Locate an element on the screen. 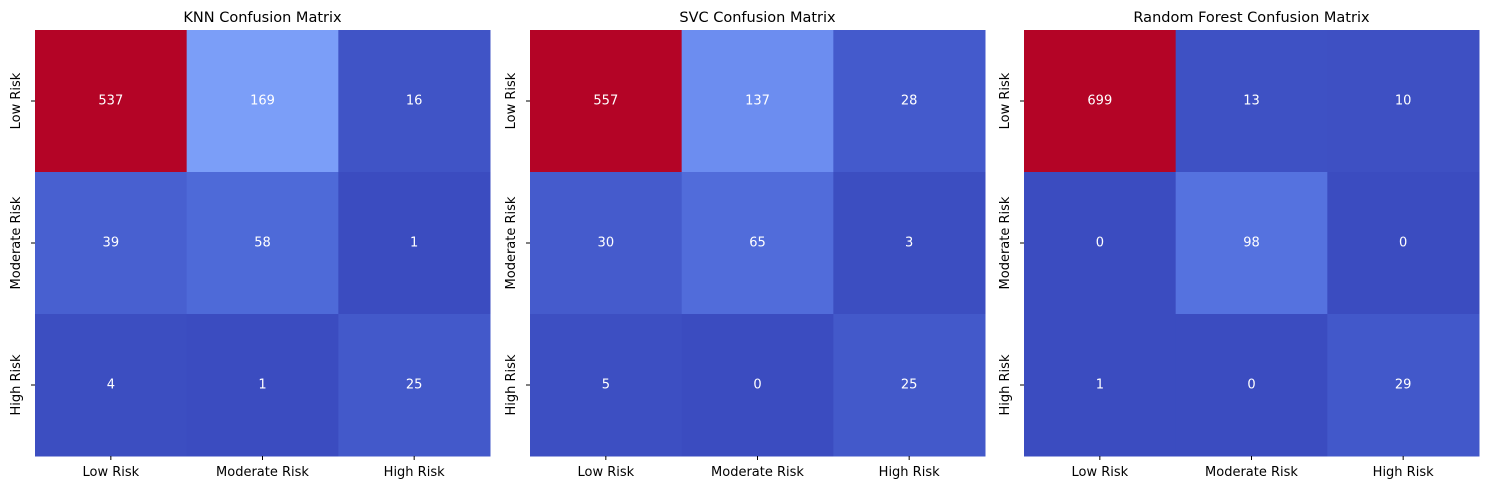  chart-title: KNN Confusion Matrix is located at coordinates (262, 18).